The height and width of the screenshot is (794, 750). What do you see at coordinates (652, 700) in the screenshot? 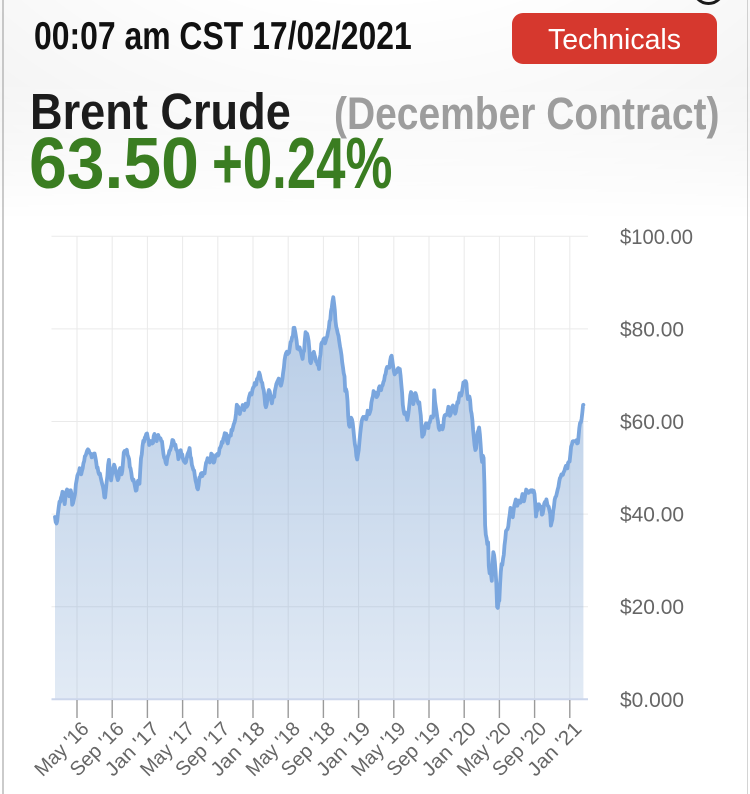
I see `svg-text: $0.000` at bounding box center [652, 700].